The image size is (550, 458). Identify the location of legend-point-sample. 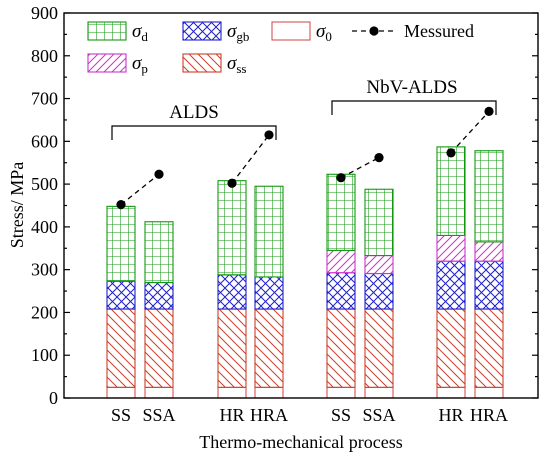
(374, 31).